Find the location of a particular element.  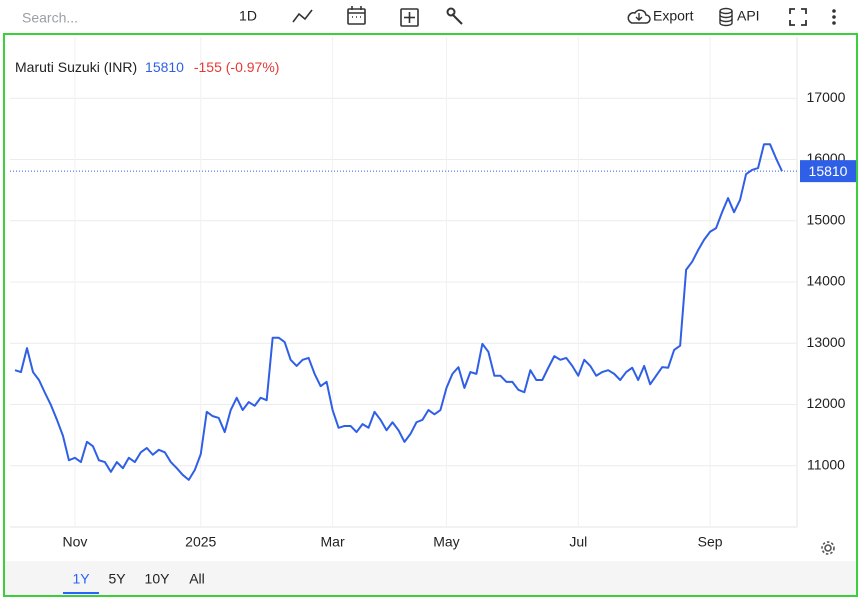

x-tick-label: Jul is located at coordinates (578, 542).